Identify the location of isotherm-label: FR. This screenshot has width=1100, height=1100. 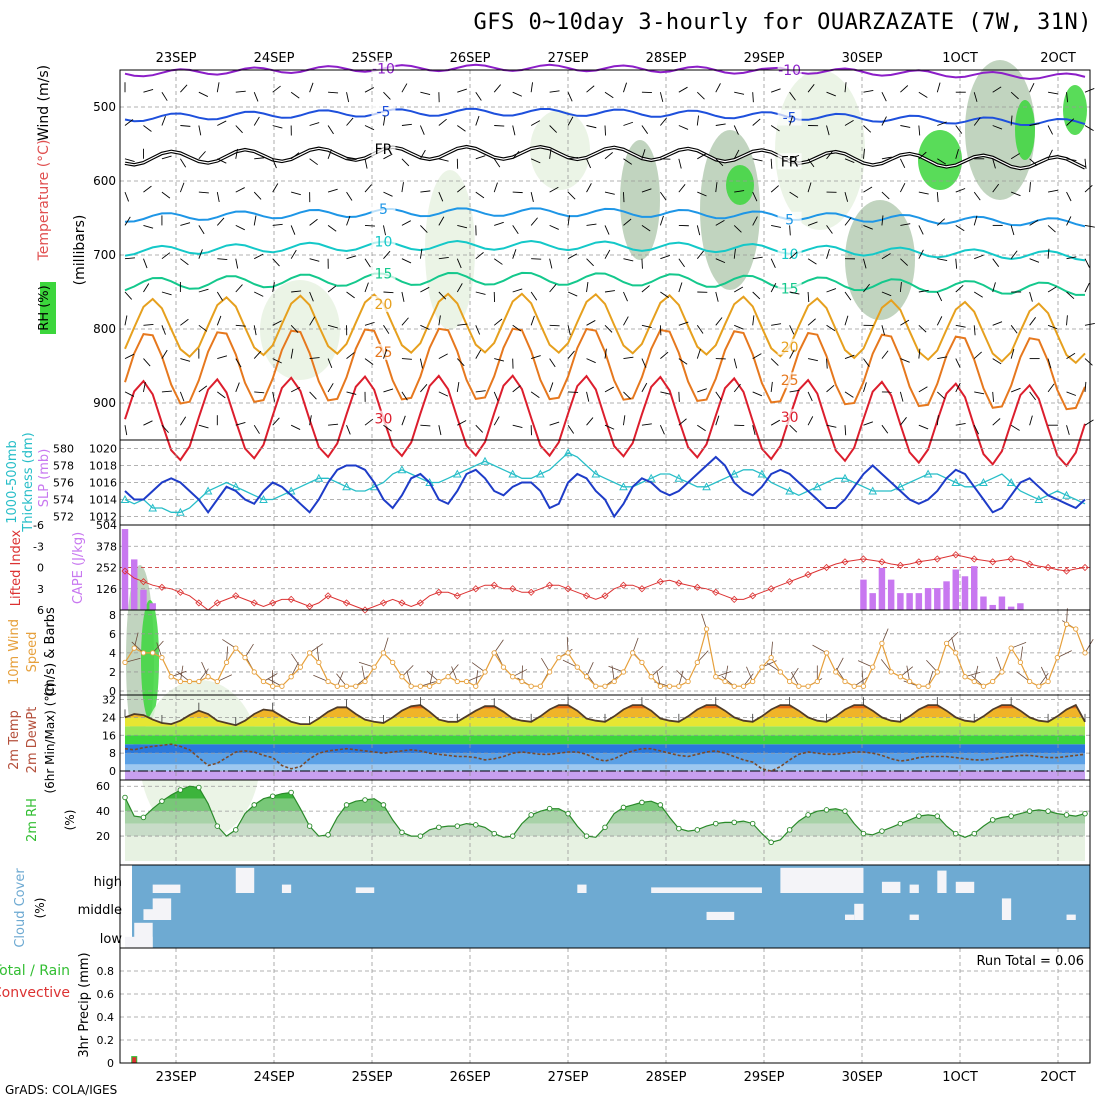
(384, 150).